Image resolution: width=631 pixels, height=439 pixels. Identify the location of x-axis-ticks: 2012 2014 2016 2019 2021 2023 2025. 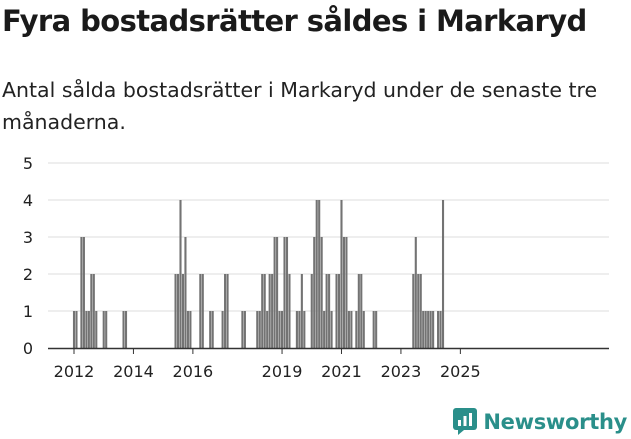
(267, 364).